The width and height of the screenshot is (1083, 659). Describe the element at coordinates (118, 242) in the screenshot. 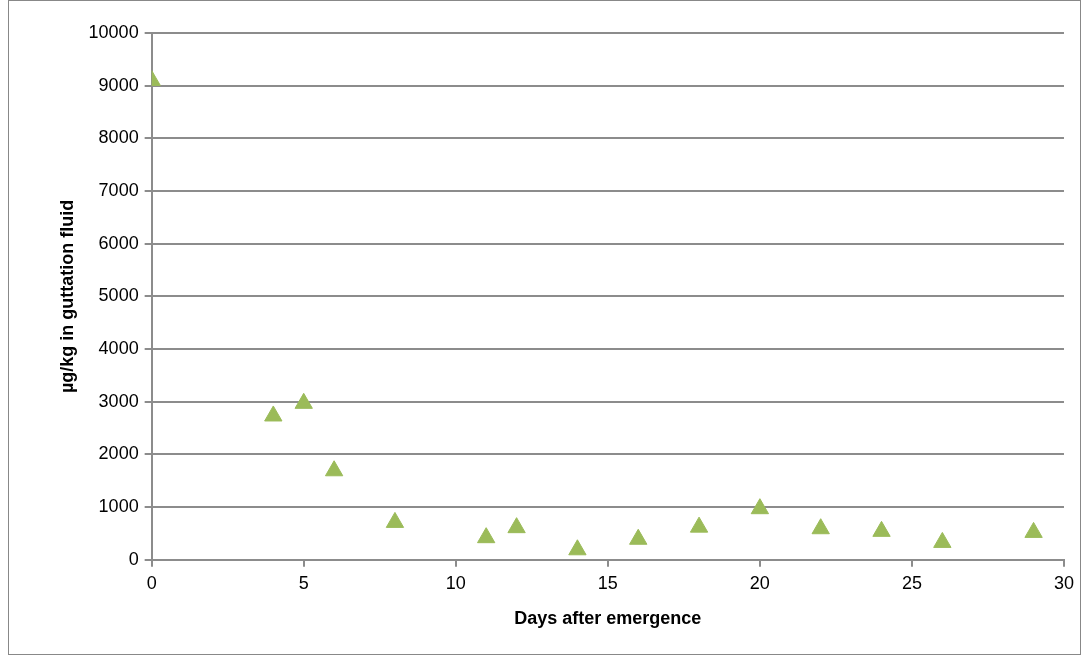

I see `y-tick-label: 6000` at that location.